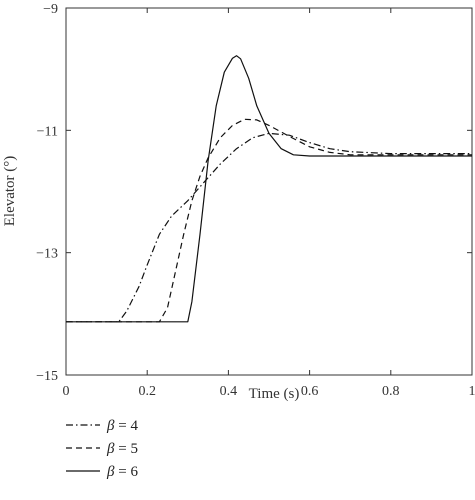 The image size is (475, 500). I want to click on x-axis-title: Time (s), so click(274, 394).